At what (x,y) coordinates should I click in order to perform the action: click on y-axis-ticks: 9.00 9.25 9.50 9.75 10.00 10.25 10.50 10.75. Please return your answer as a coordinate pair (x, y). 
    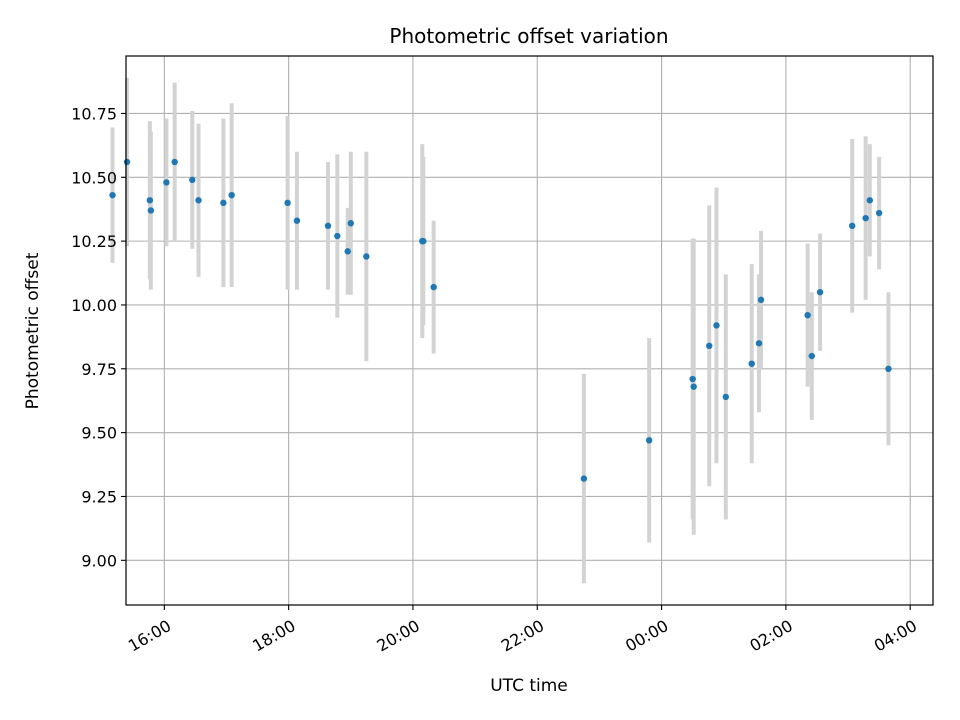
    Looking at the image, I should click on (98, 337).